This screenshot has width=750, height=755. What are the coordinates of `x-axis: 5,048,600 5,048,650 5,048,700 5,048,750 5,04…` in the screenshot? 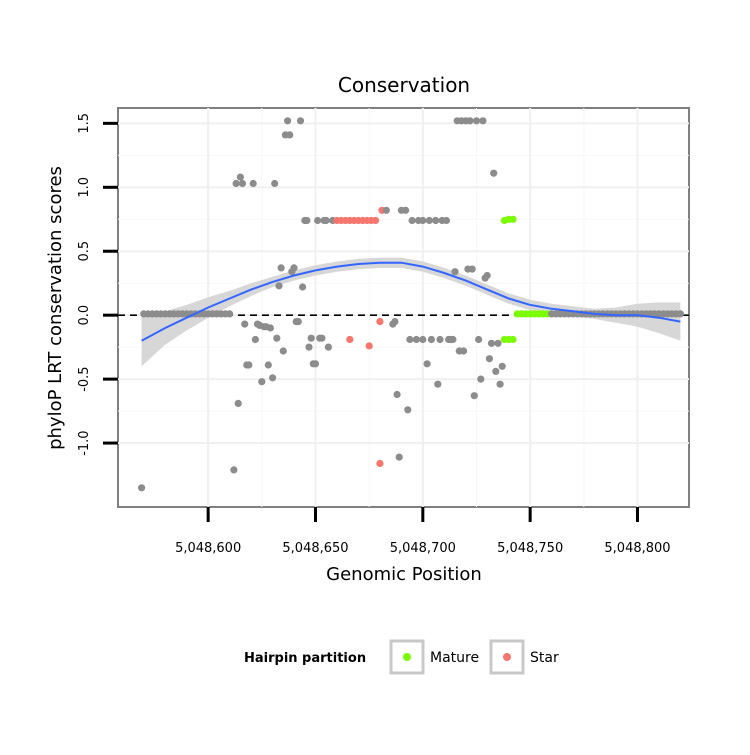 It's located at (423, 531).